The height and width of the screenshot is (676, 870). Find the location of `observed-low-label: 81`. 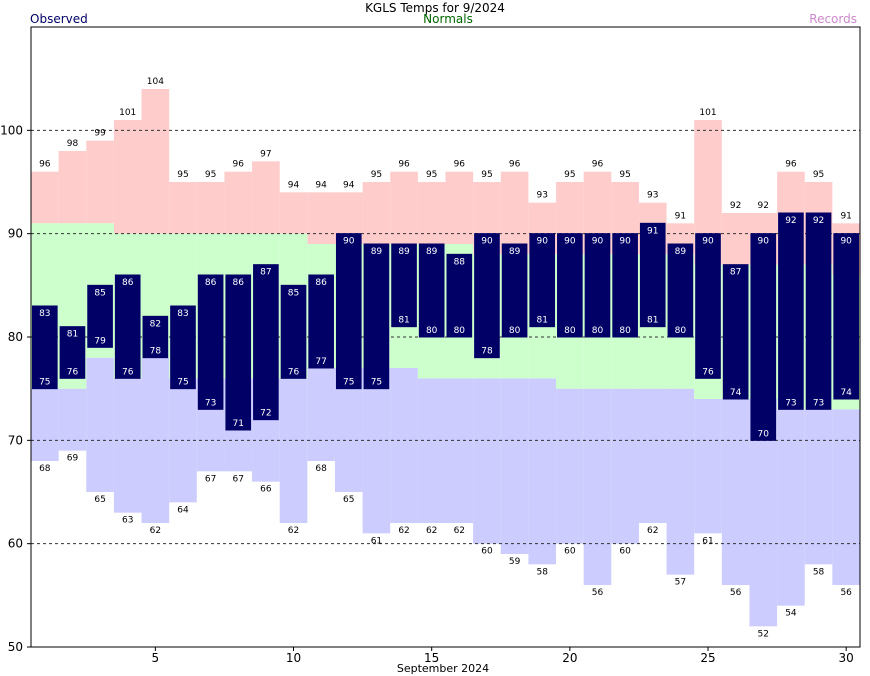

observed-low-label: 81 is located at coordinates (541, 321).